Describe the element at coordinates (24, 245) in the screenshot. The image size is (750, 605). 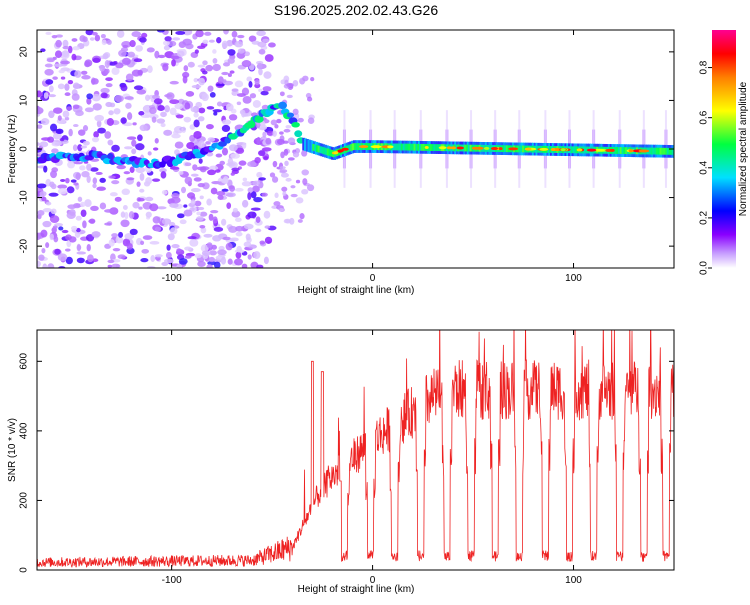
I see `spectrogram-ytick-label: -20` at that location.